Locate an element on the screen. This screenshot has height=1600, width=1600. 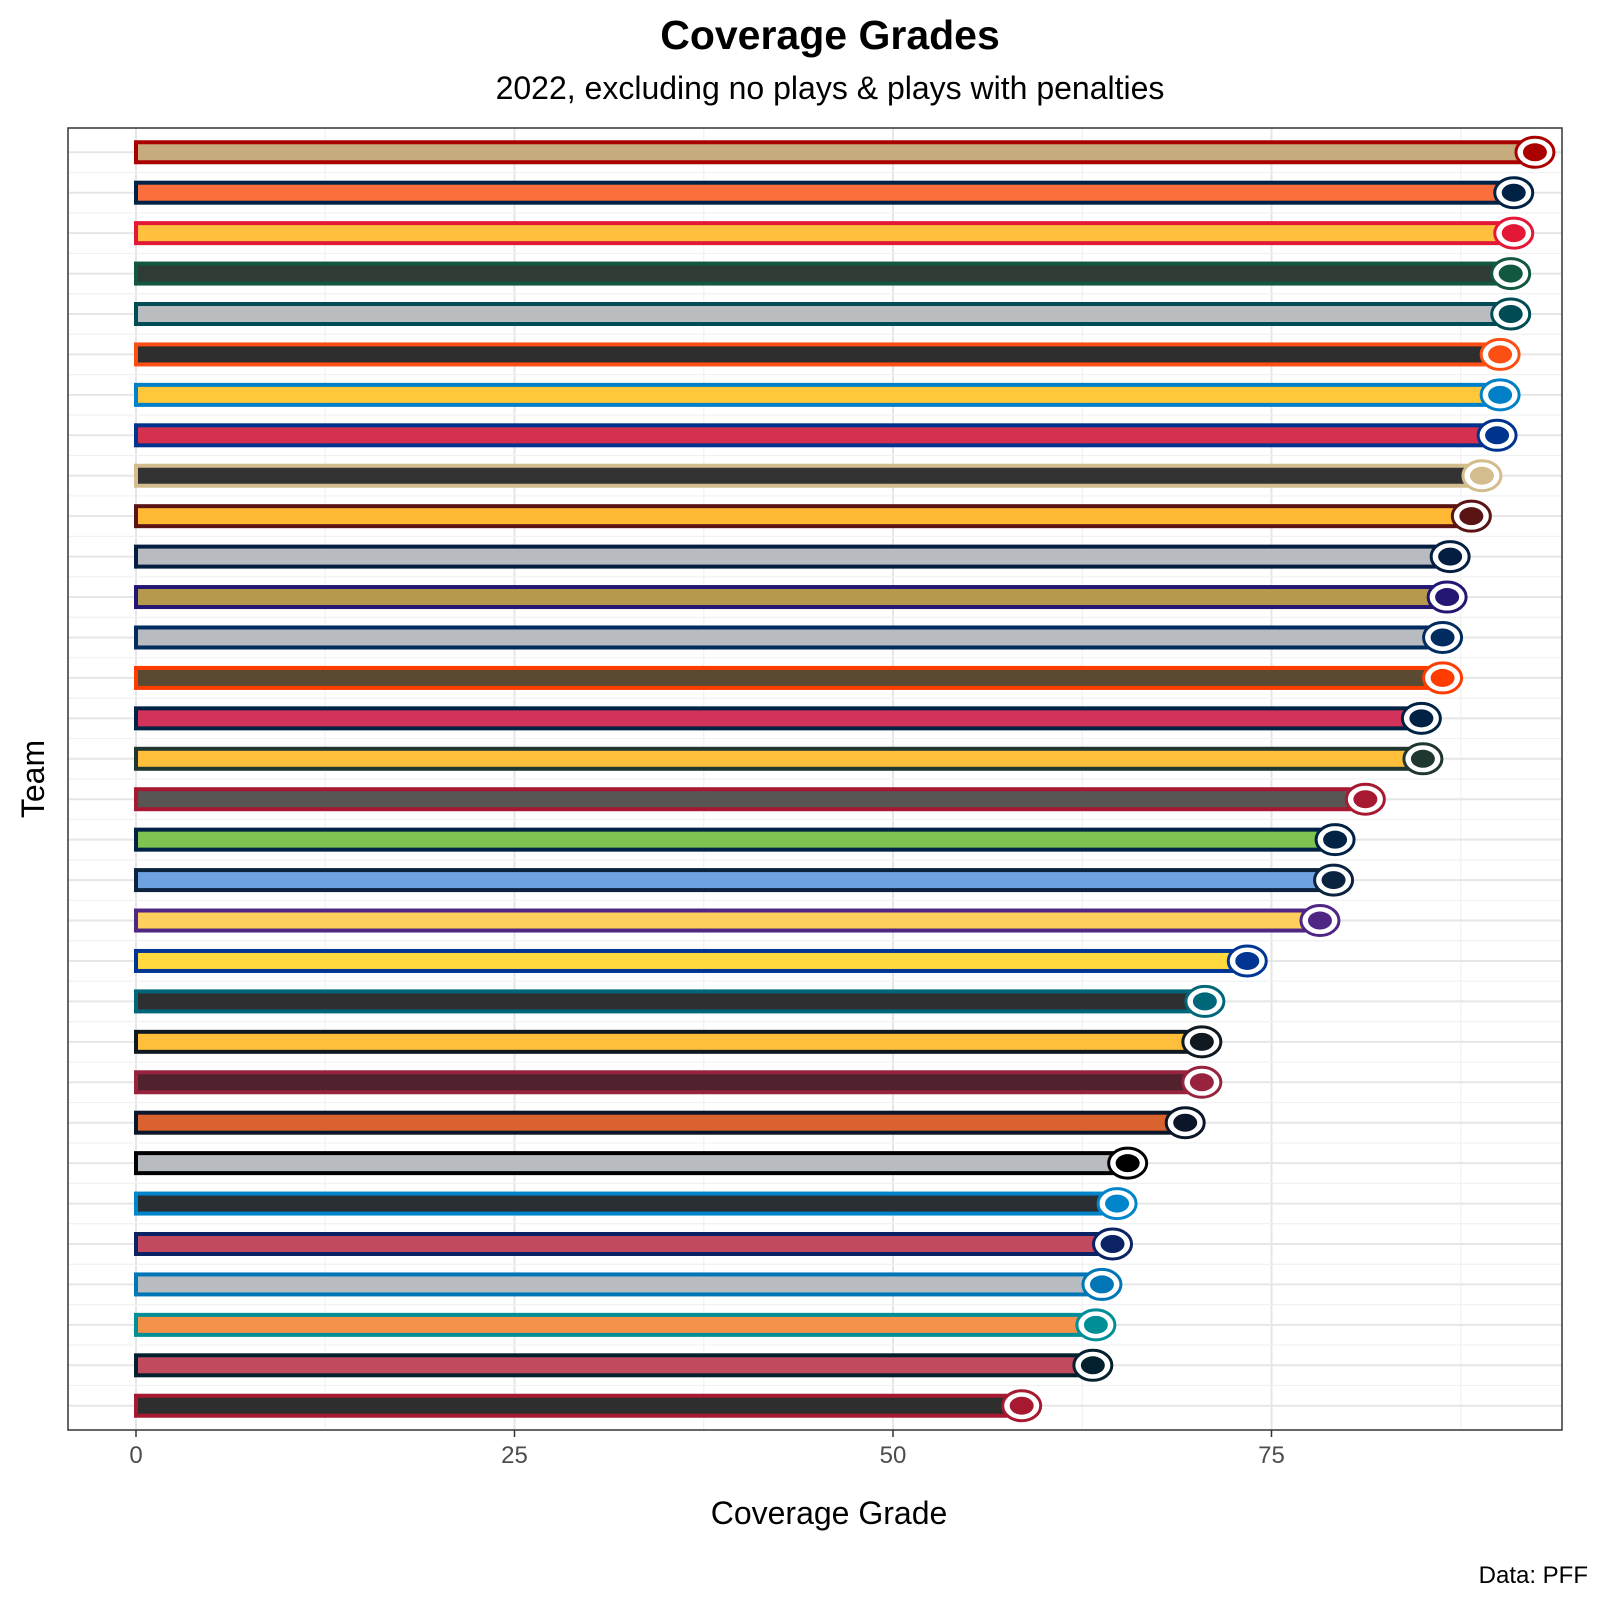
buccaneers-logo-icon is located at coordinates (1365, 799).